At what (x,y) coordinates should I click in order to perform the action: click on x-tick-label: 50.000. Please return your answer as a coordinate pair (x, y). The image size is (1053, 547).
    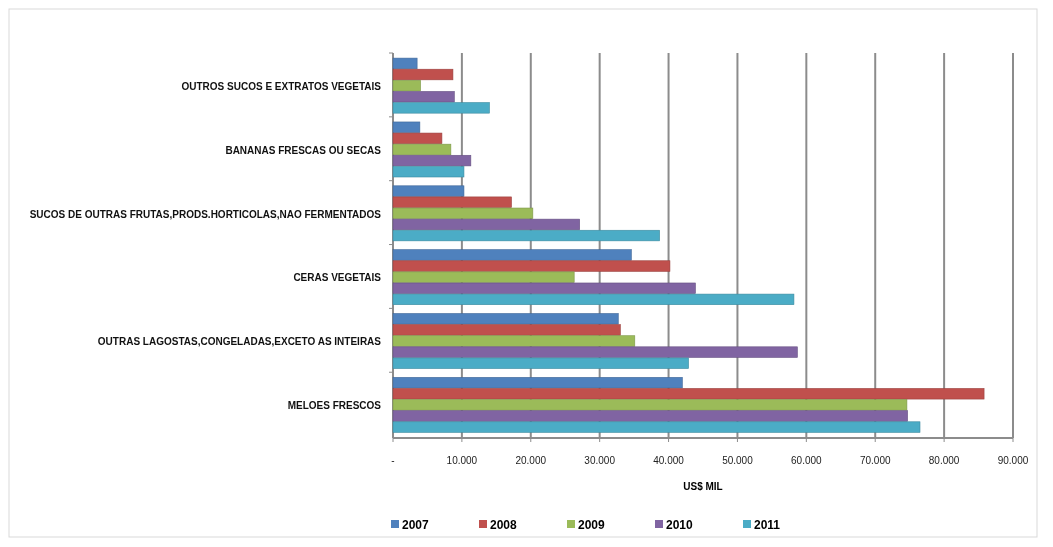
    Looking at the image, I should click on (738, 460).